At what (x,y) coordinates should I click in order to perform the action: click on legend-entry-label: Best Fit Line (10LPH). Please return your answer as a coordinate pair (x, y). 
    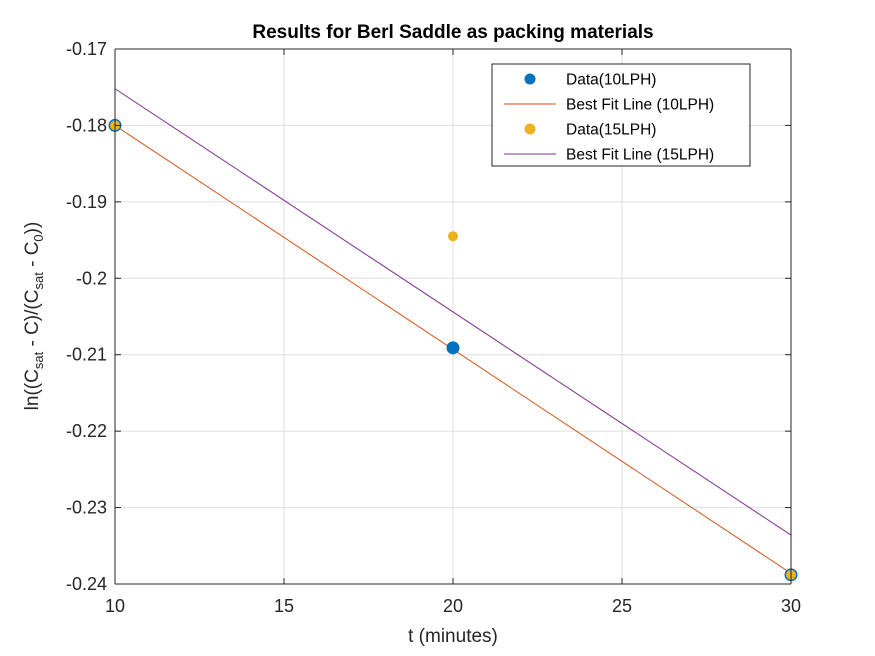
    Looking at the image, I should click on (640, 105).